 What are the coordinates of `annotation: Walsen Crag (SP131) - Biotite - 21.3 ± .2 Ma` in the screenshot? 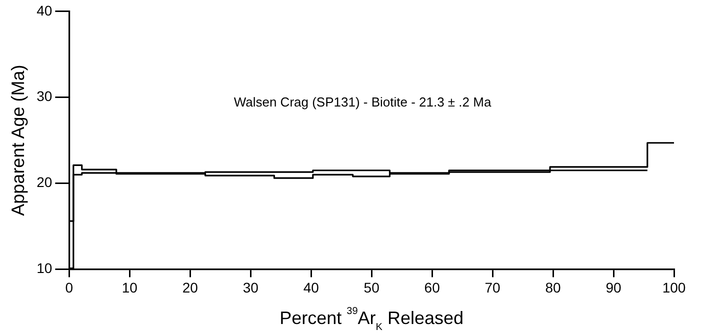 It's located at (363, 102).